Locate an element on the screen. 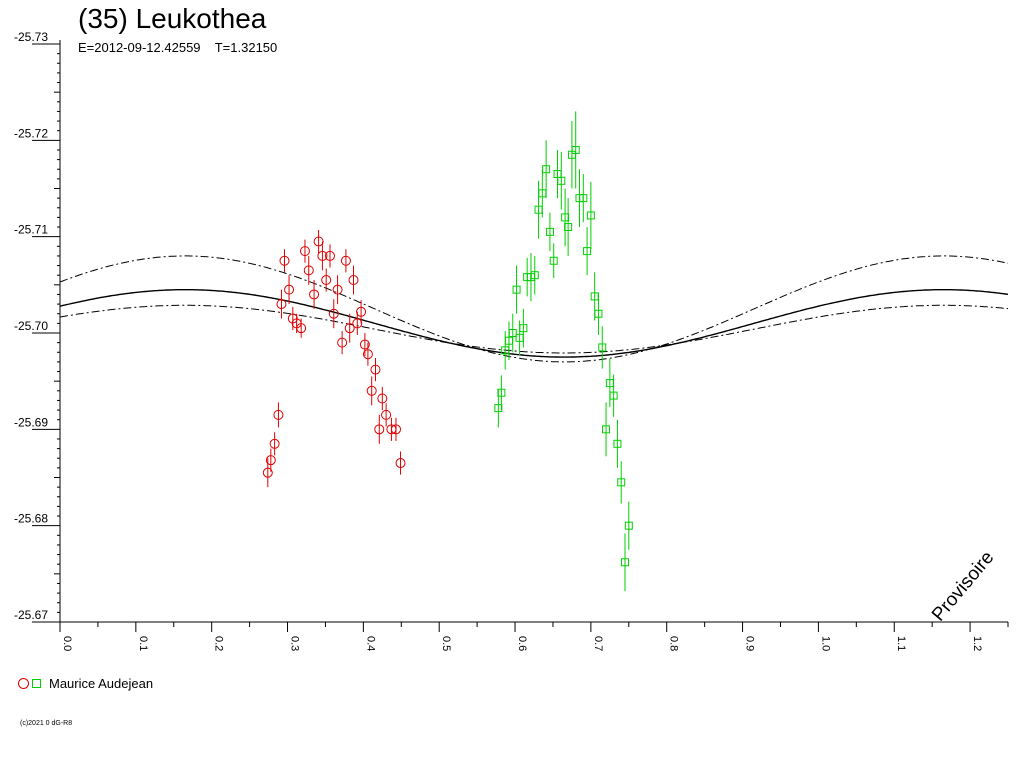 The width and height of the screenshot is (1024, 768). legend-label: Maurice Audejean is located at coordinates (101, 683).